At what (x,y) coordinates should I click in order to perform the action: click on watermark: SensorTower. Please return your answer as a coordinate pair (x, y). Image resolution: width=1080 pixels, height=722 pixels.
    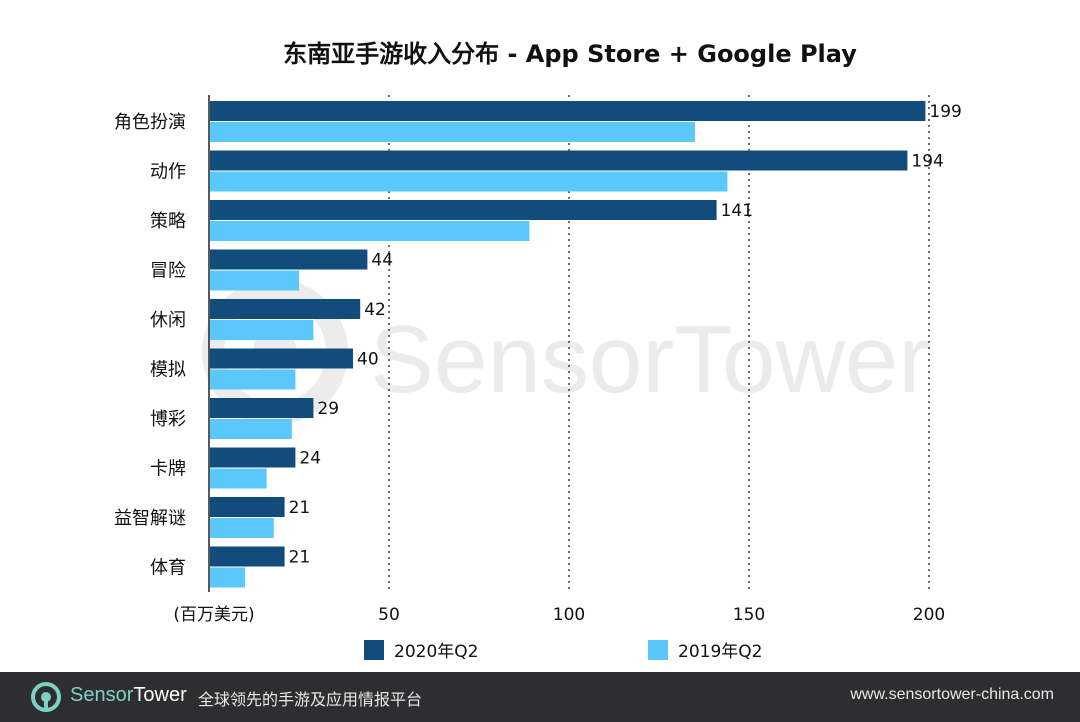
    Looking at the image, I should click on (566, 352).